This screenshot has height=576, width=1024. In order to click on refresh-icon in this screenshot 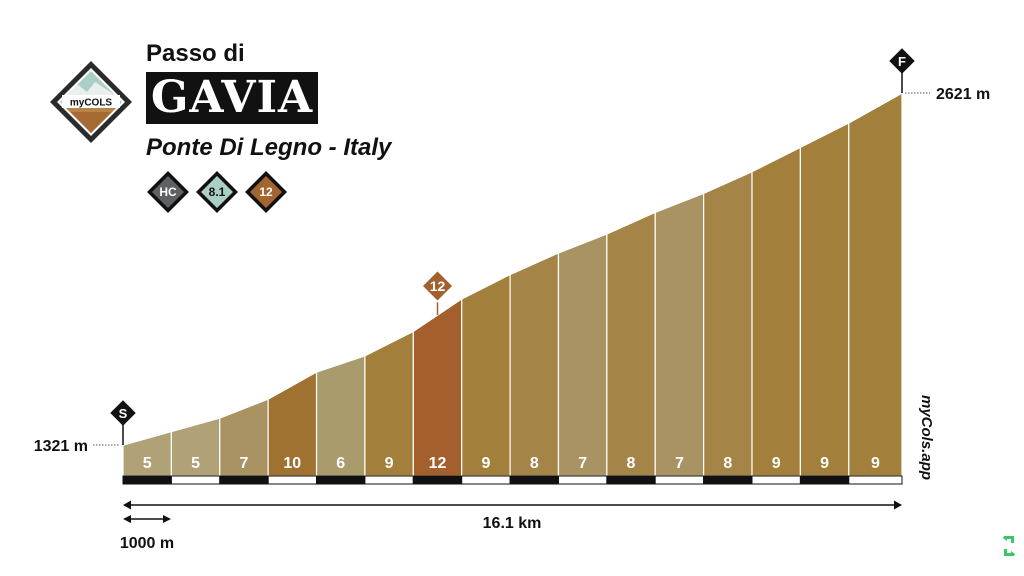, I will do `click(1009, 546)`.